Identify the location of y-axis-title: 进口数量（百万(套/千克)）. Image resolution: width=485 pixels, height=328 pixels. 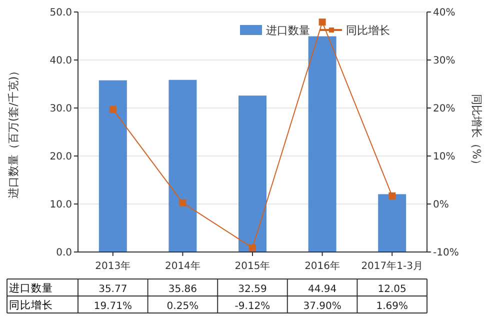
(13, 132).